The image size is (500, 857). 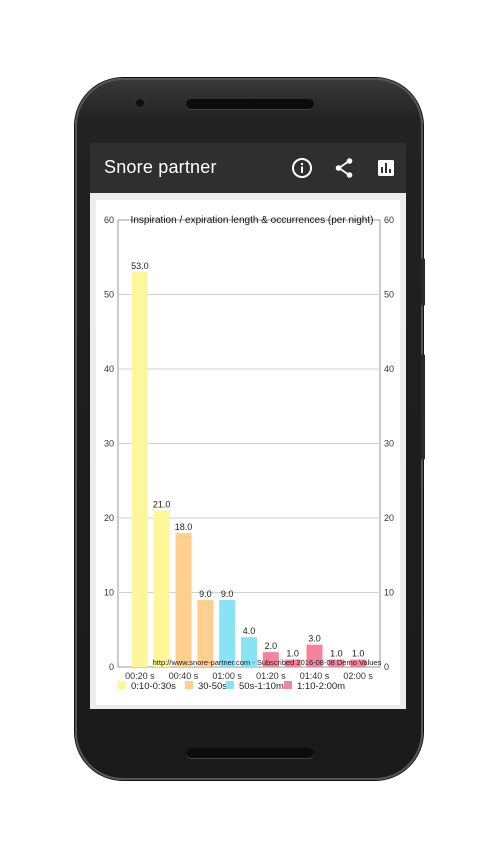 What do you see at coordinates (160, 167) in the screenshot?
I see `app-title: Snore partner` at bounding box center [160, 167].